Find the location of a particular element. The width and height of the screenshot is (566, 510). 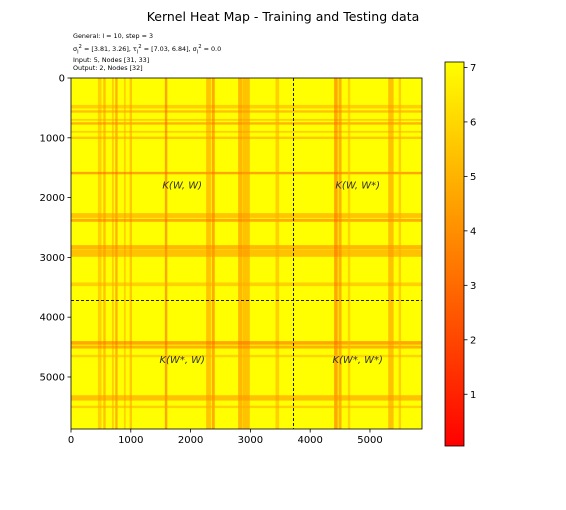

info-general: General: l = 10, step = 3 is located at coordinates (113, 36).